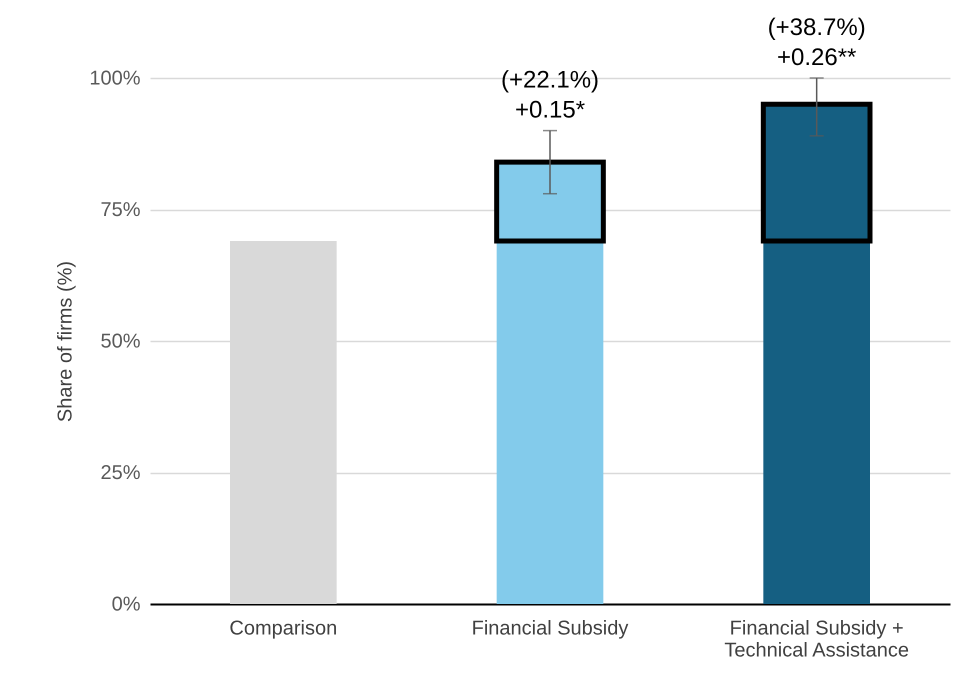  Describe the element at coordinates (817, 42) in the screenshot. I see `annotation: (+38.7%) +0.26**` at that location.